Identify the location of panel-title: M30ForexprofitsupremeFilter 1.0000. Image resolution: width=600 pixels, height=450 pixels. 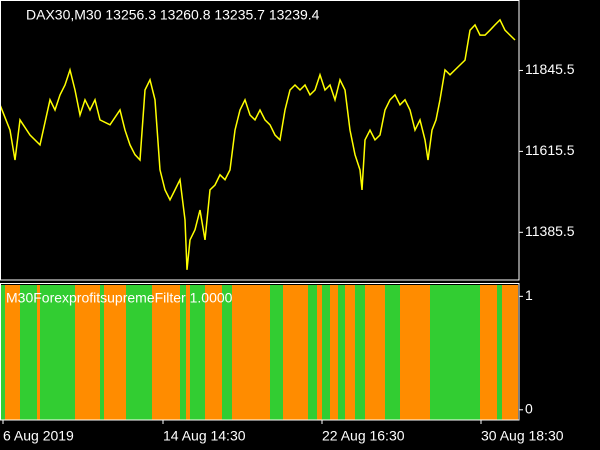
(119, 298).